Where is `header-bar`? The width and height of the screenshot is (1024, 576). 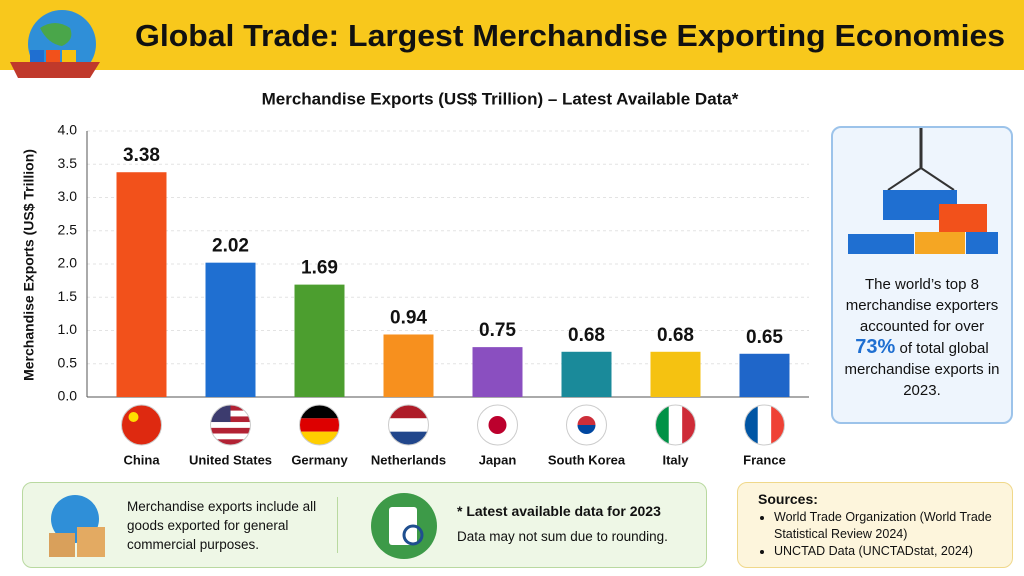 header-bar is located at coordinates (512, 35).